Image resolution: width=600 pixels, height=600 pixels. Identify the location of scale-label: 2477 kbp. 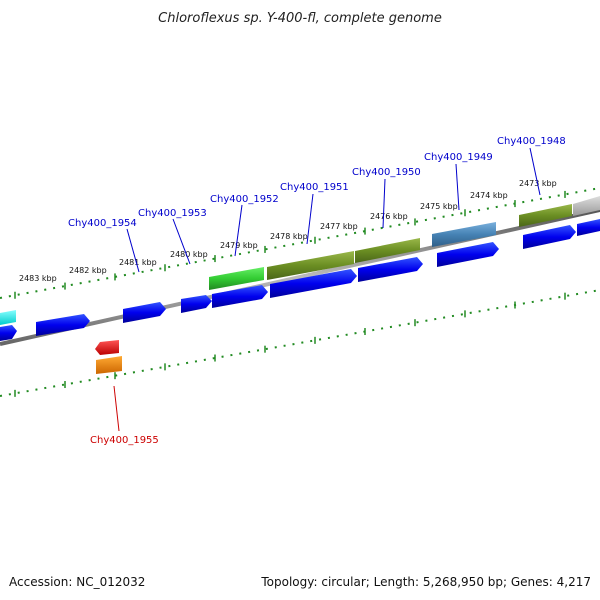
(339, 226).